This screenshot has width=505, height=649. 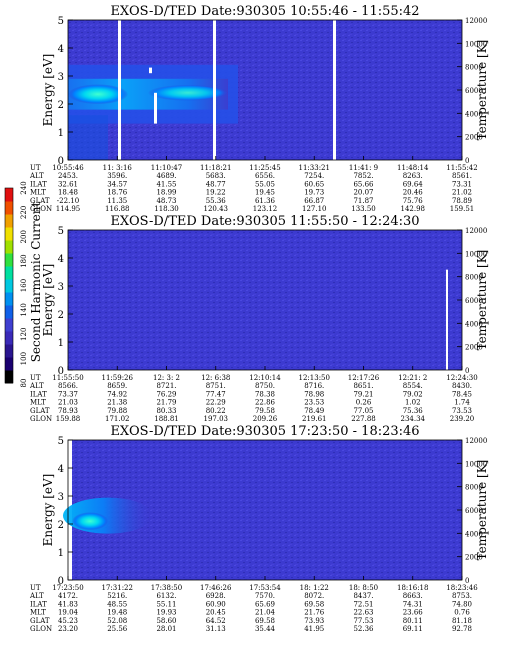 I want to click on ephemeris-value: 61.36, so click(x=265, y=201).